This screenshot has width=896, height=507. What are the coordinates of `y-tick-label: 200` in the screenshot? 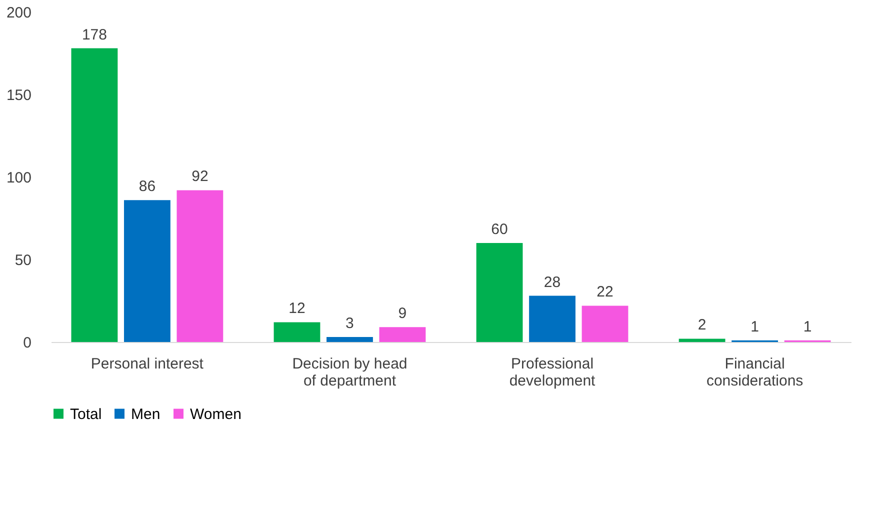 It's located at (19, 13).